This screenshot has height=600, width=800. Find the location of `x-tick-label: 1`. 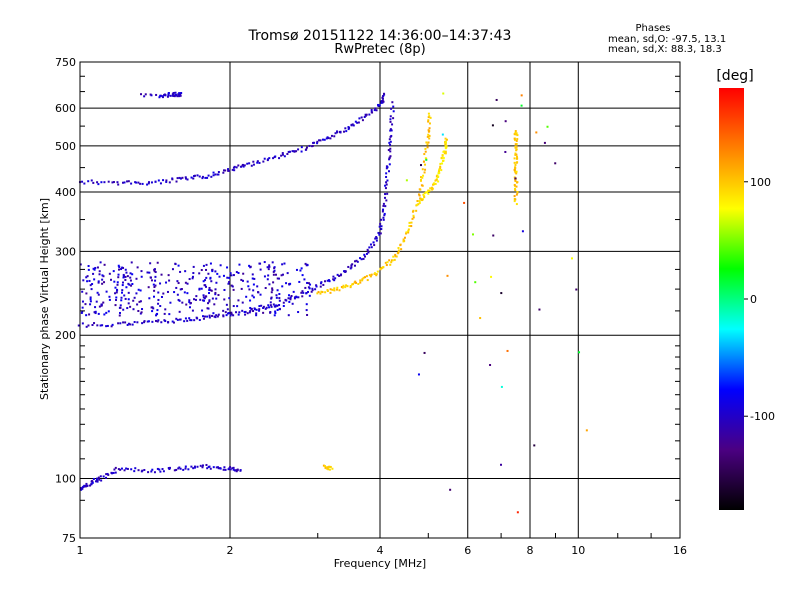

x-tick-label: 1 is located at coordinates (80, 550).